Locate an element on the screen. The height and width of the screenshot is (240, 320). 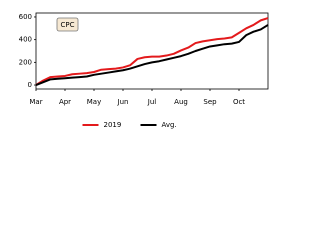
x-tick-label: Mar is located at coordinates (35, 102).